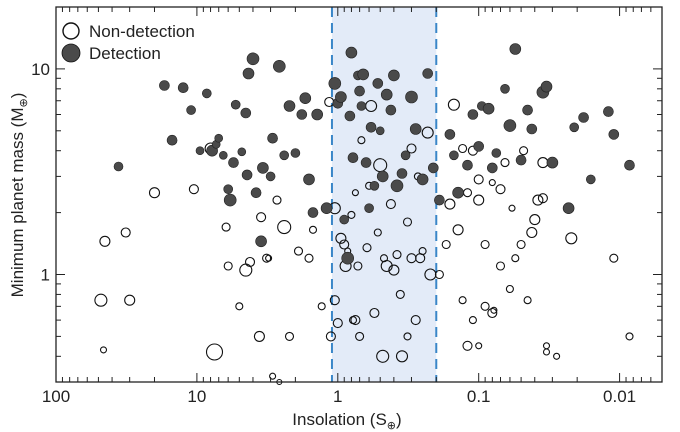  I want to click on legend: Non-detection Detection, so click(128, 42).